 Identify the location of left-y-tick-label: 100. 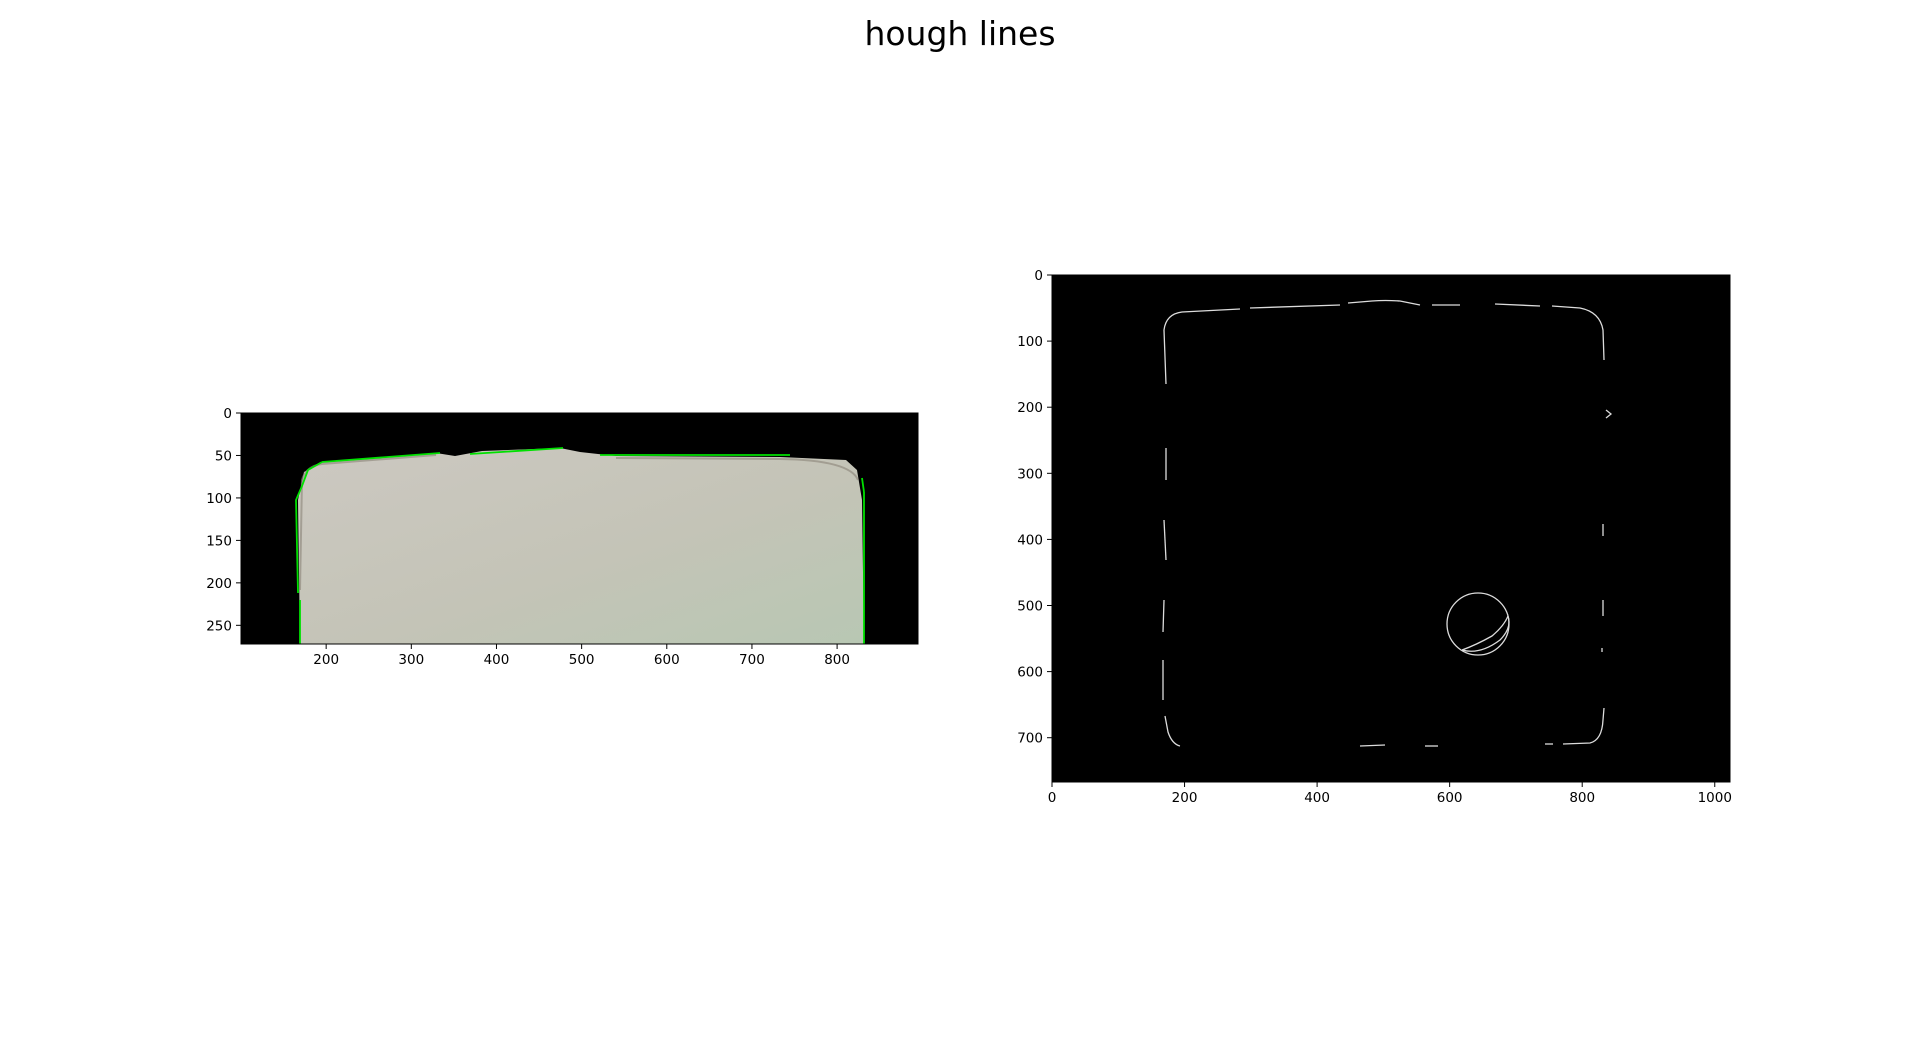
(219, 499).